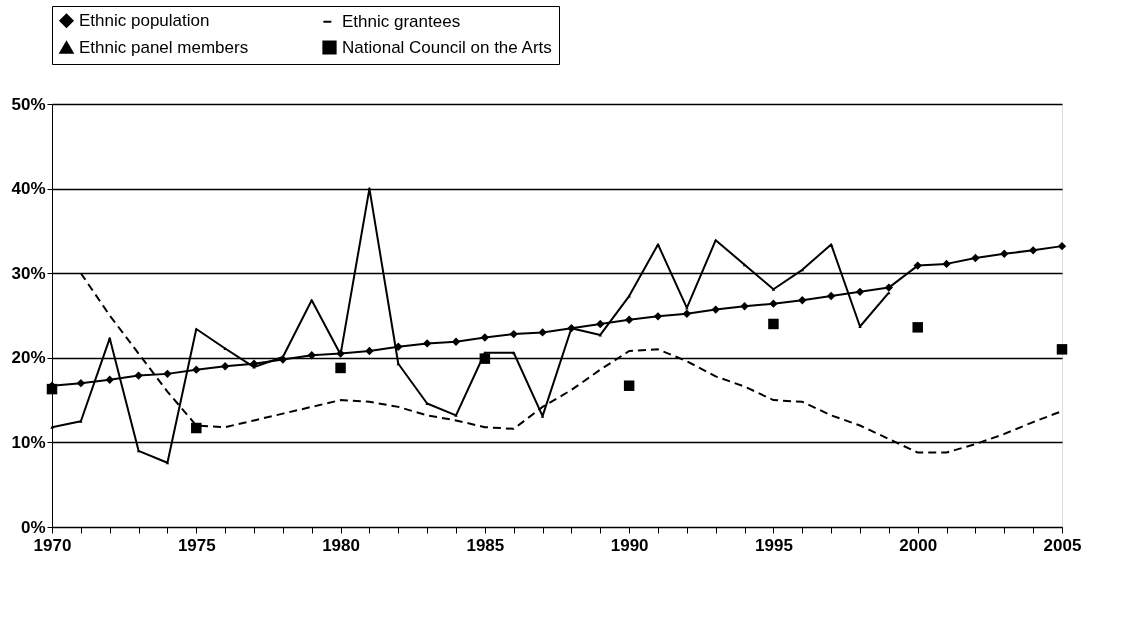  I want to click on x-tick-label: 1995, so click(774, 545).